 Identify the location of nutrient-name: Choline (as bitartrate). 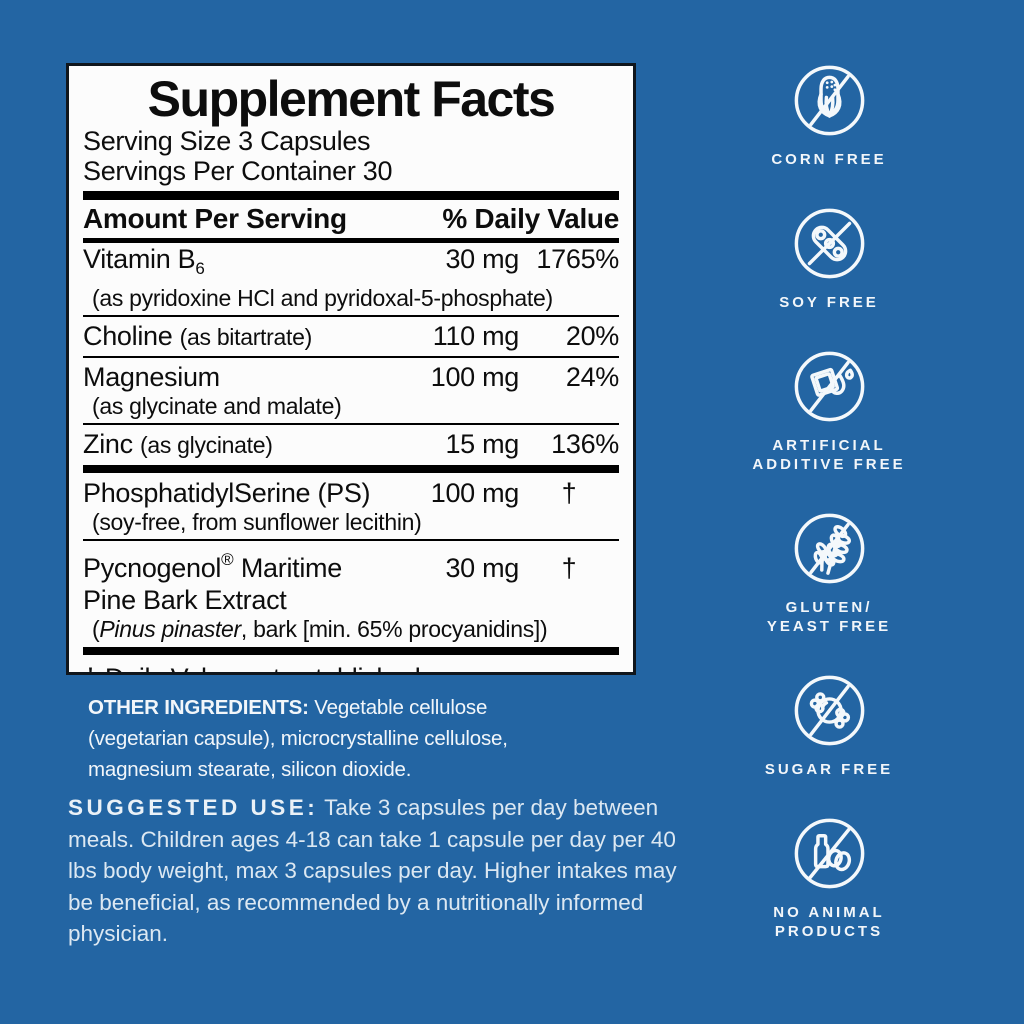
(198, 336).